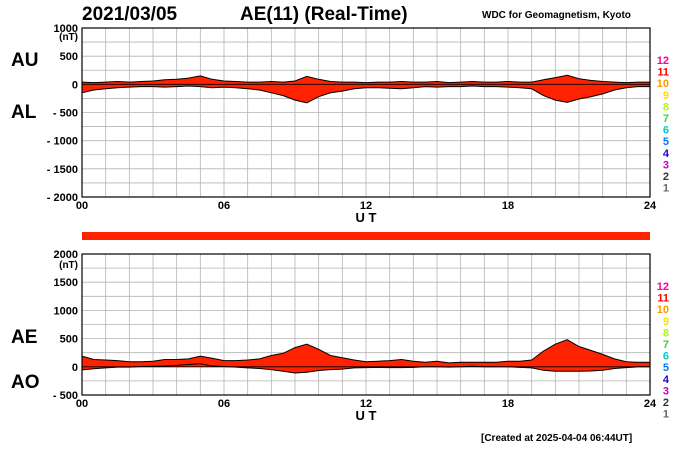 The height and width of the screenshot is (450, 700). I want to click on ao-side-label: AO, so click(25, 382).